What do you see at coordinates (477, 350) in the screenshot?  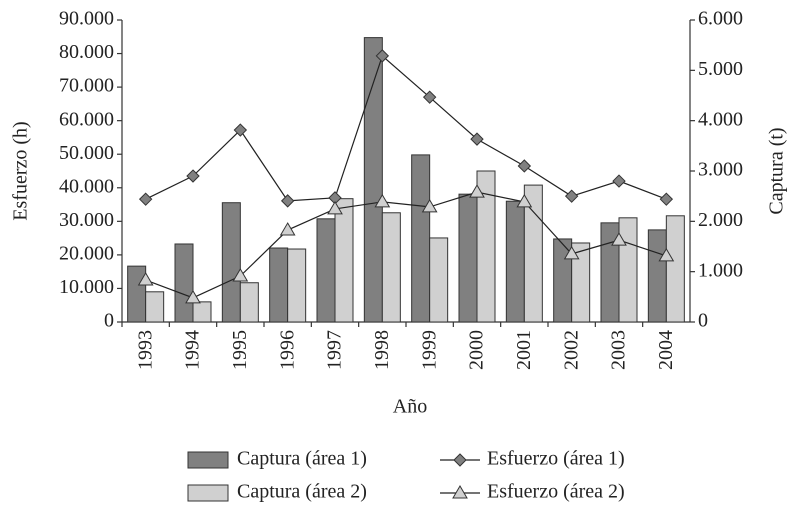 I see `x-tick-label: 2000` at bounding box center [477, 350].